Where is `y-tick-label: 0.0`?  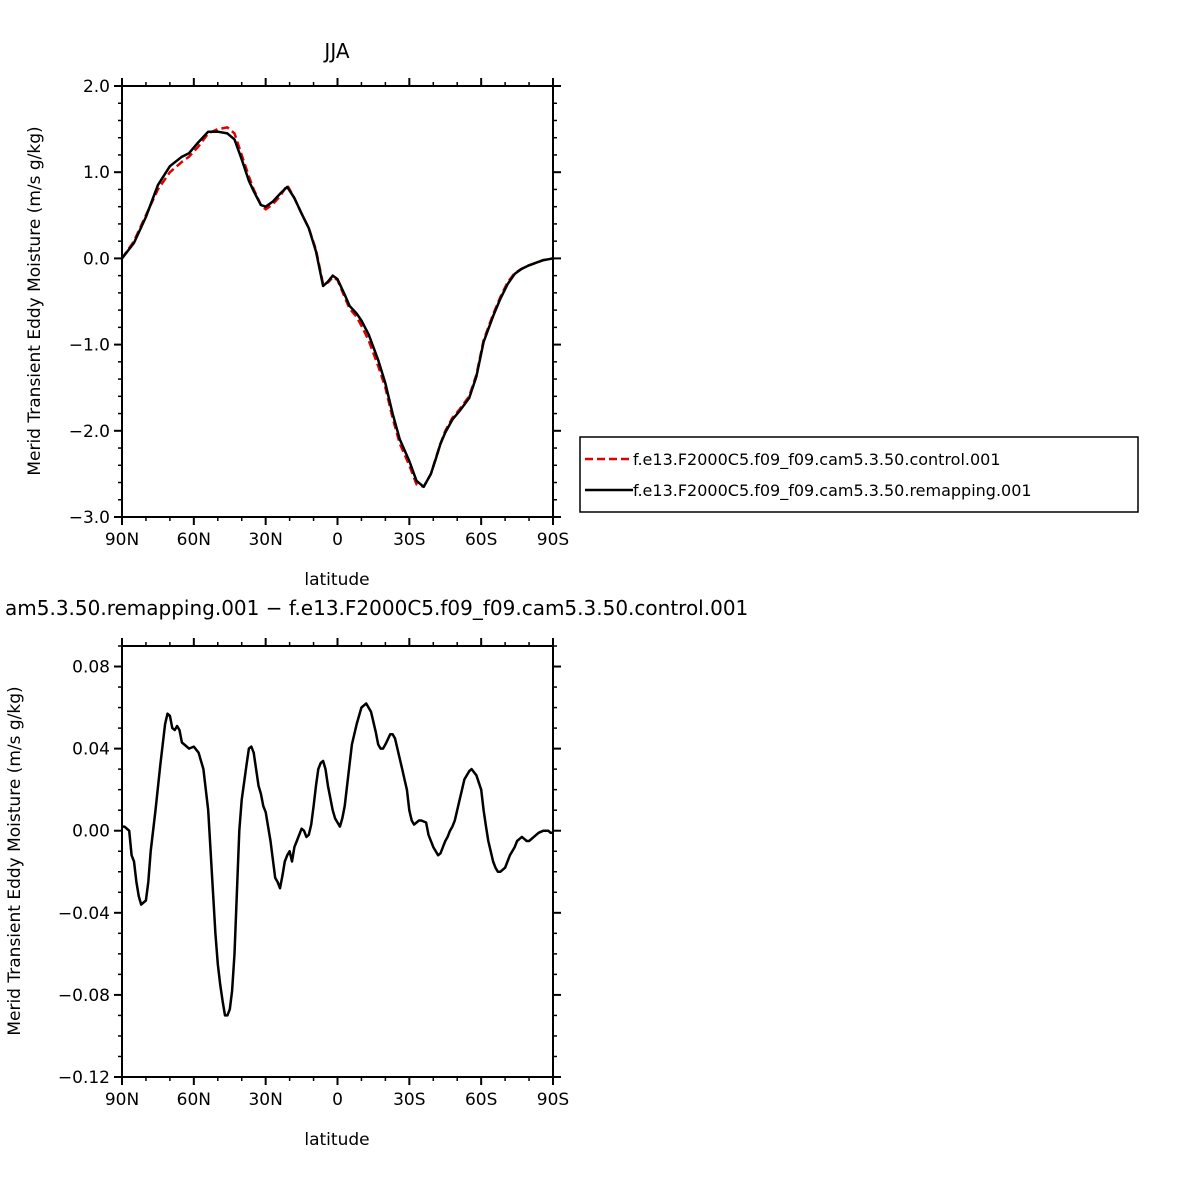
y-tick-label: 0.0 is located at coordinates (96, 259).